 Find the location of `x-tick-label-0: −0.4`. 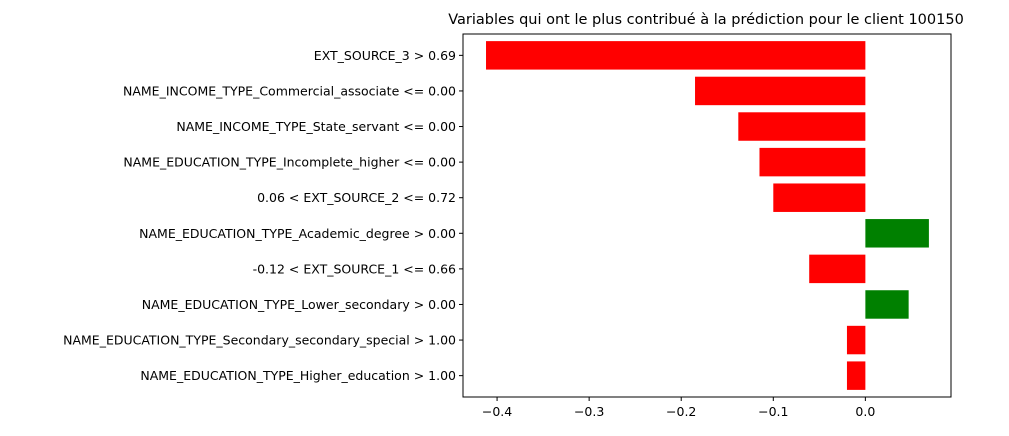

x-tick-label-0: −0.4 is located at coordinates (497, 411).